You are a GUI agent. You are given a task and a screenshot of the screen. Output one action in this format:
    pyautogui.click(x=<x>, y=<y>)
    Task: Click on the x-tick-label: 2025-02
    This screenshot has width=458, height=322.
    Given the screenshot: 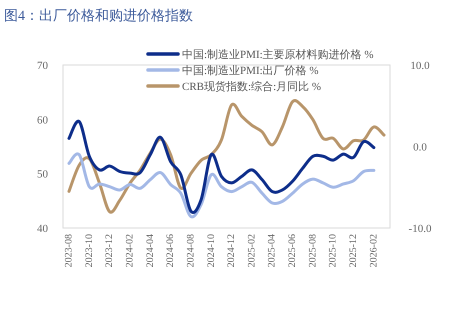 What is the action you would take?
    pyautogui.click(x=252, y=251)
    